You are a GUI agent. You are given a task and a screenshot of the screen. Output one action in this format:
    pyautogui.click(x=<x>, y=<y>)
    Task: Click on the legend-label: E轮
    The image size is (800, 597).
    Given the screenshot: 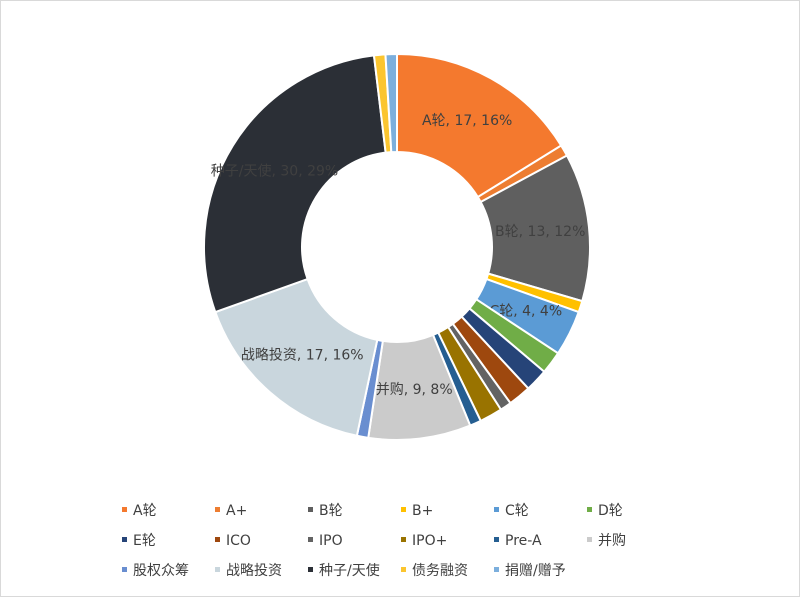 What is the action you would take?
    pyautogui.click(x=144, y=541)
    